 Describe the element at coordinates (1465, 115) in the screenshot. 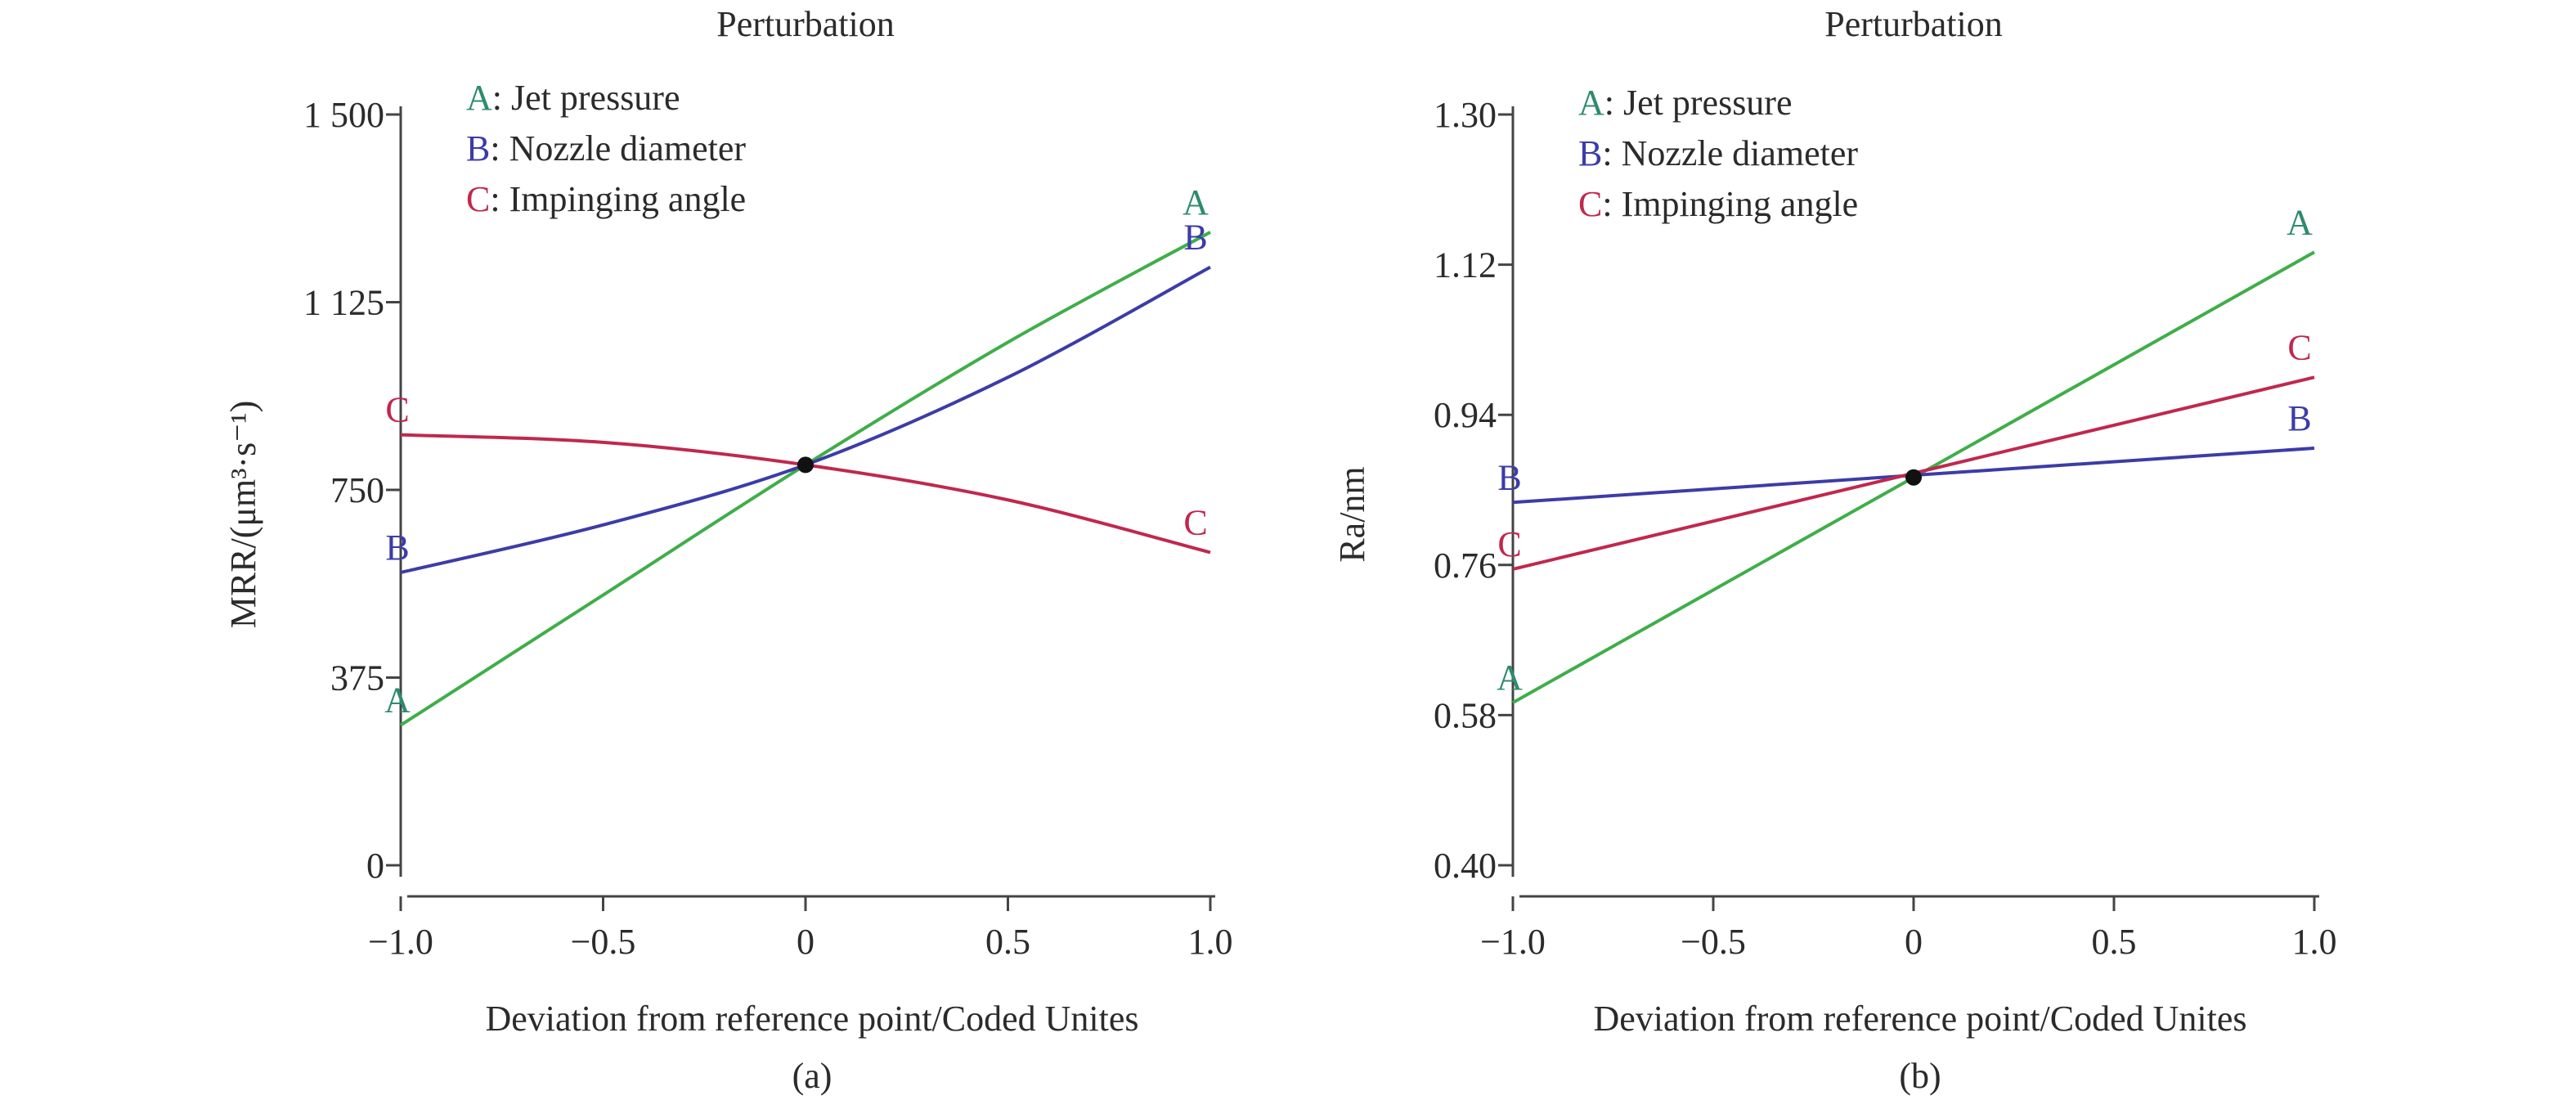

I see `y-tick-label: 1.30` at that location.